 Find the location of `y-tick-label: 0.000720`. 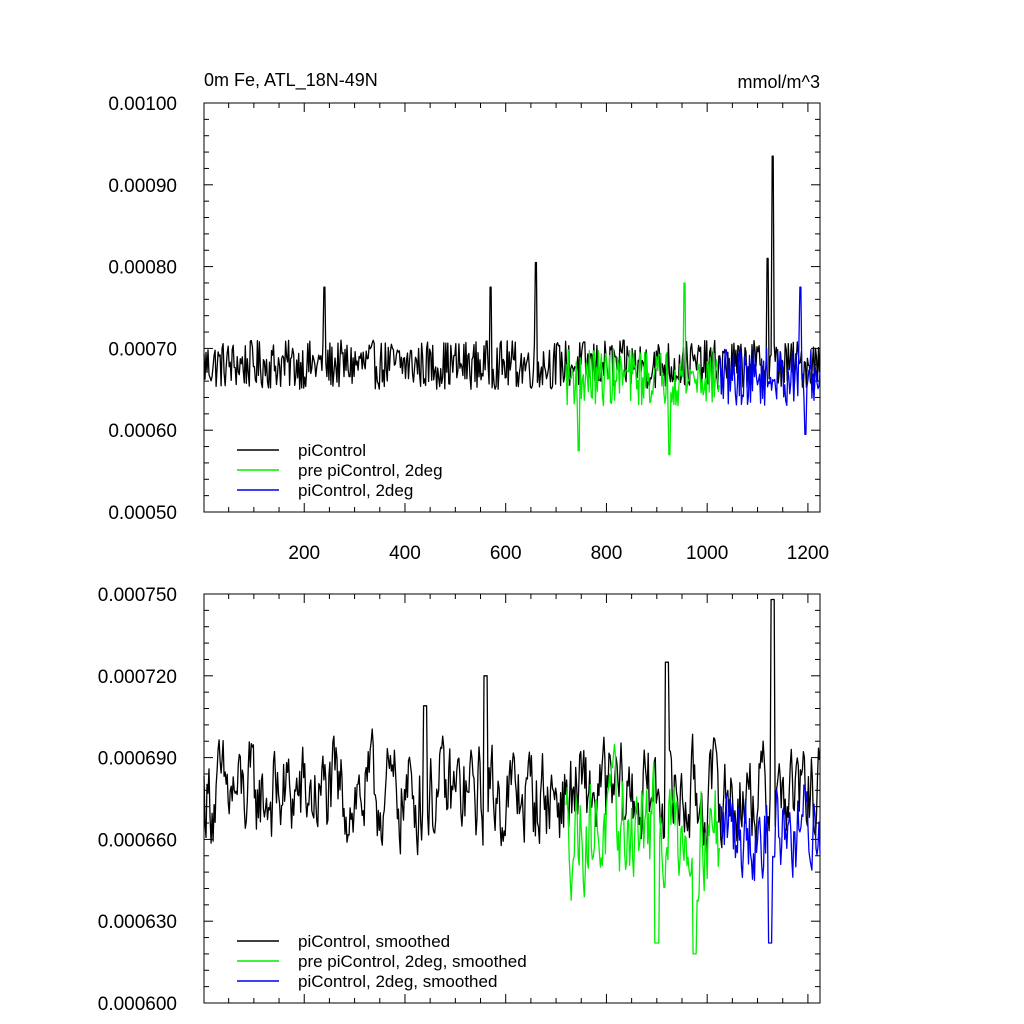

y-tick-label: 0.000720 is located at coordinates (137, 677).